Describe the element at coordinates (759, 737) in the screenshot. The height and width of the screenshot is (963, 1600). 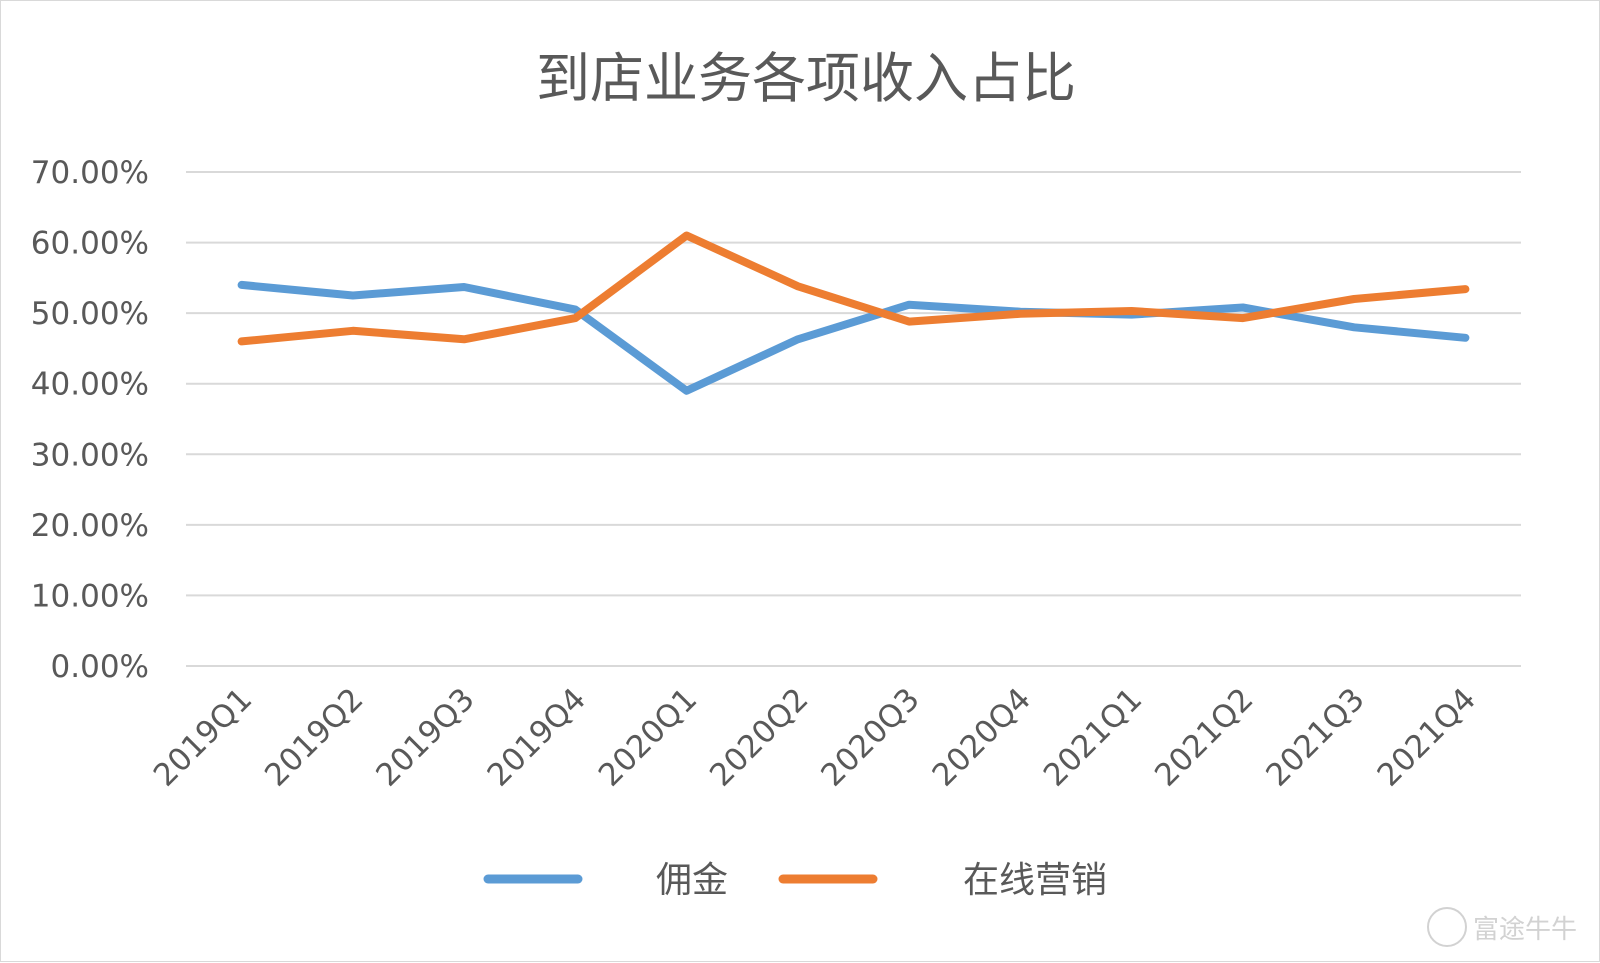
I see `x-tick-label: 2020Q2` at that location.